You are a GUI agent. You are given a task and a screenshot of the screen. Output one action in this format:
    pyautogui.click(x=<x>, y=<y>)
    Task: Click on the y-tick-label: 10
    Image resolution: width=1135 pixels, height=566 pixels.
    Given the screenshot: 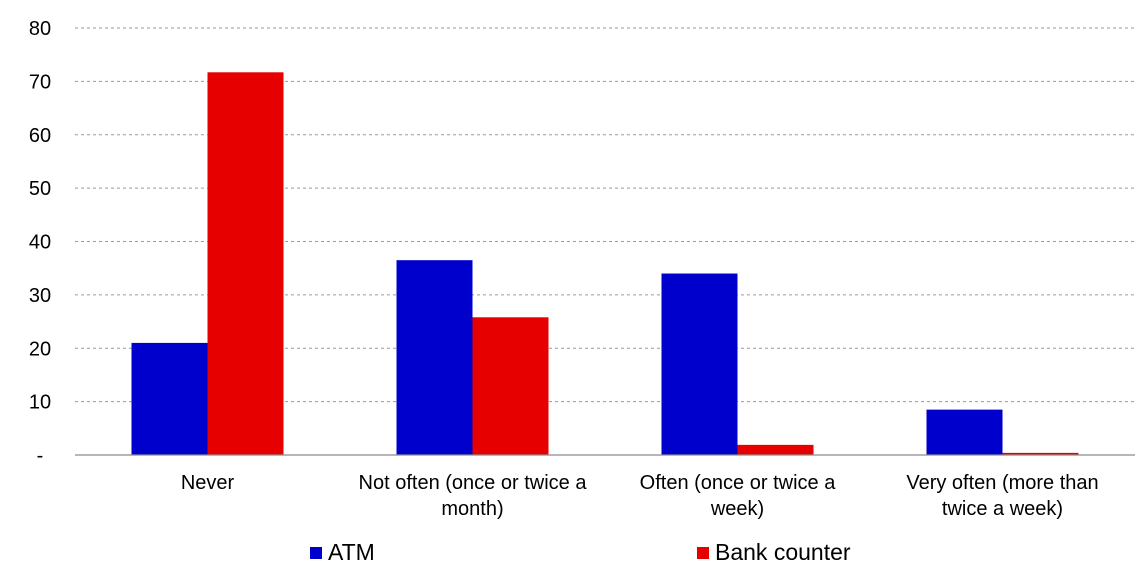 What is the action you would take?
    pyautogui.click(x=40, y=403)
    